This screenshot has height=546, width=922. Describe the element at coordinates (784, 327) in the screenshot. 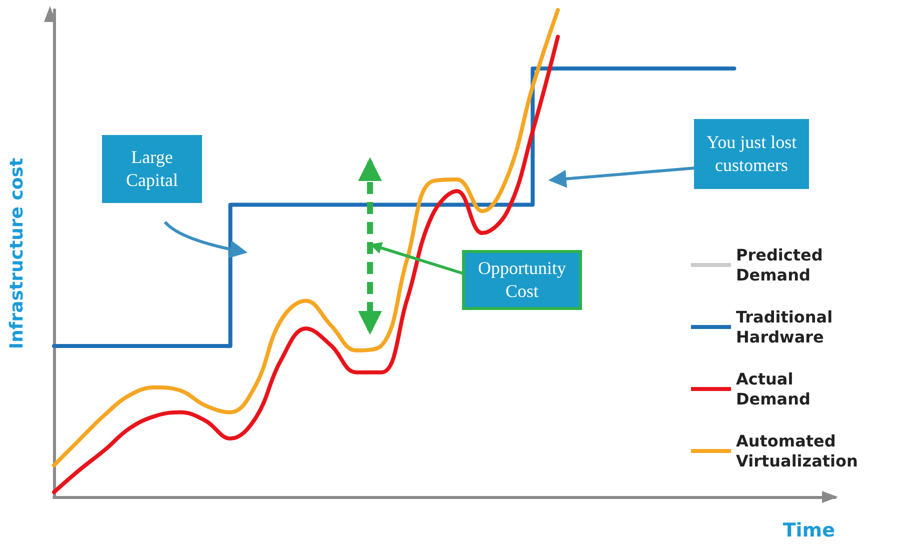

I see `legend-label: Traditional Hardware` at that location.